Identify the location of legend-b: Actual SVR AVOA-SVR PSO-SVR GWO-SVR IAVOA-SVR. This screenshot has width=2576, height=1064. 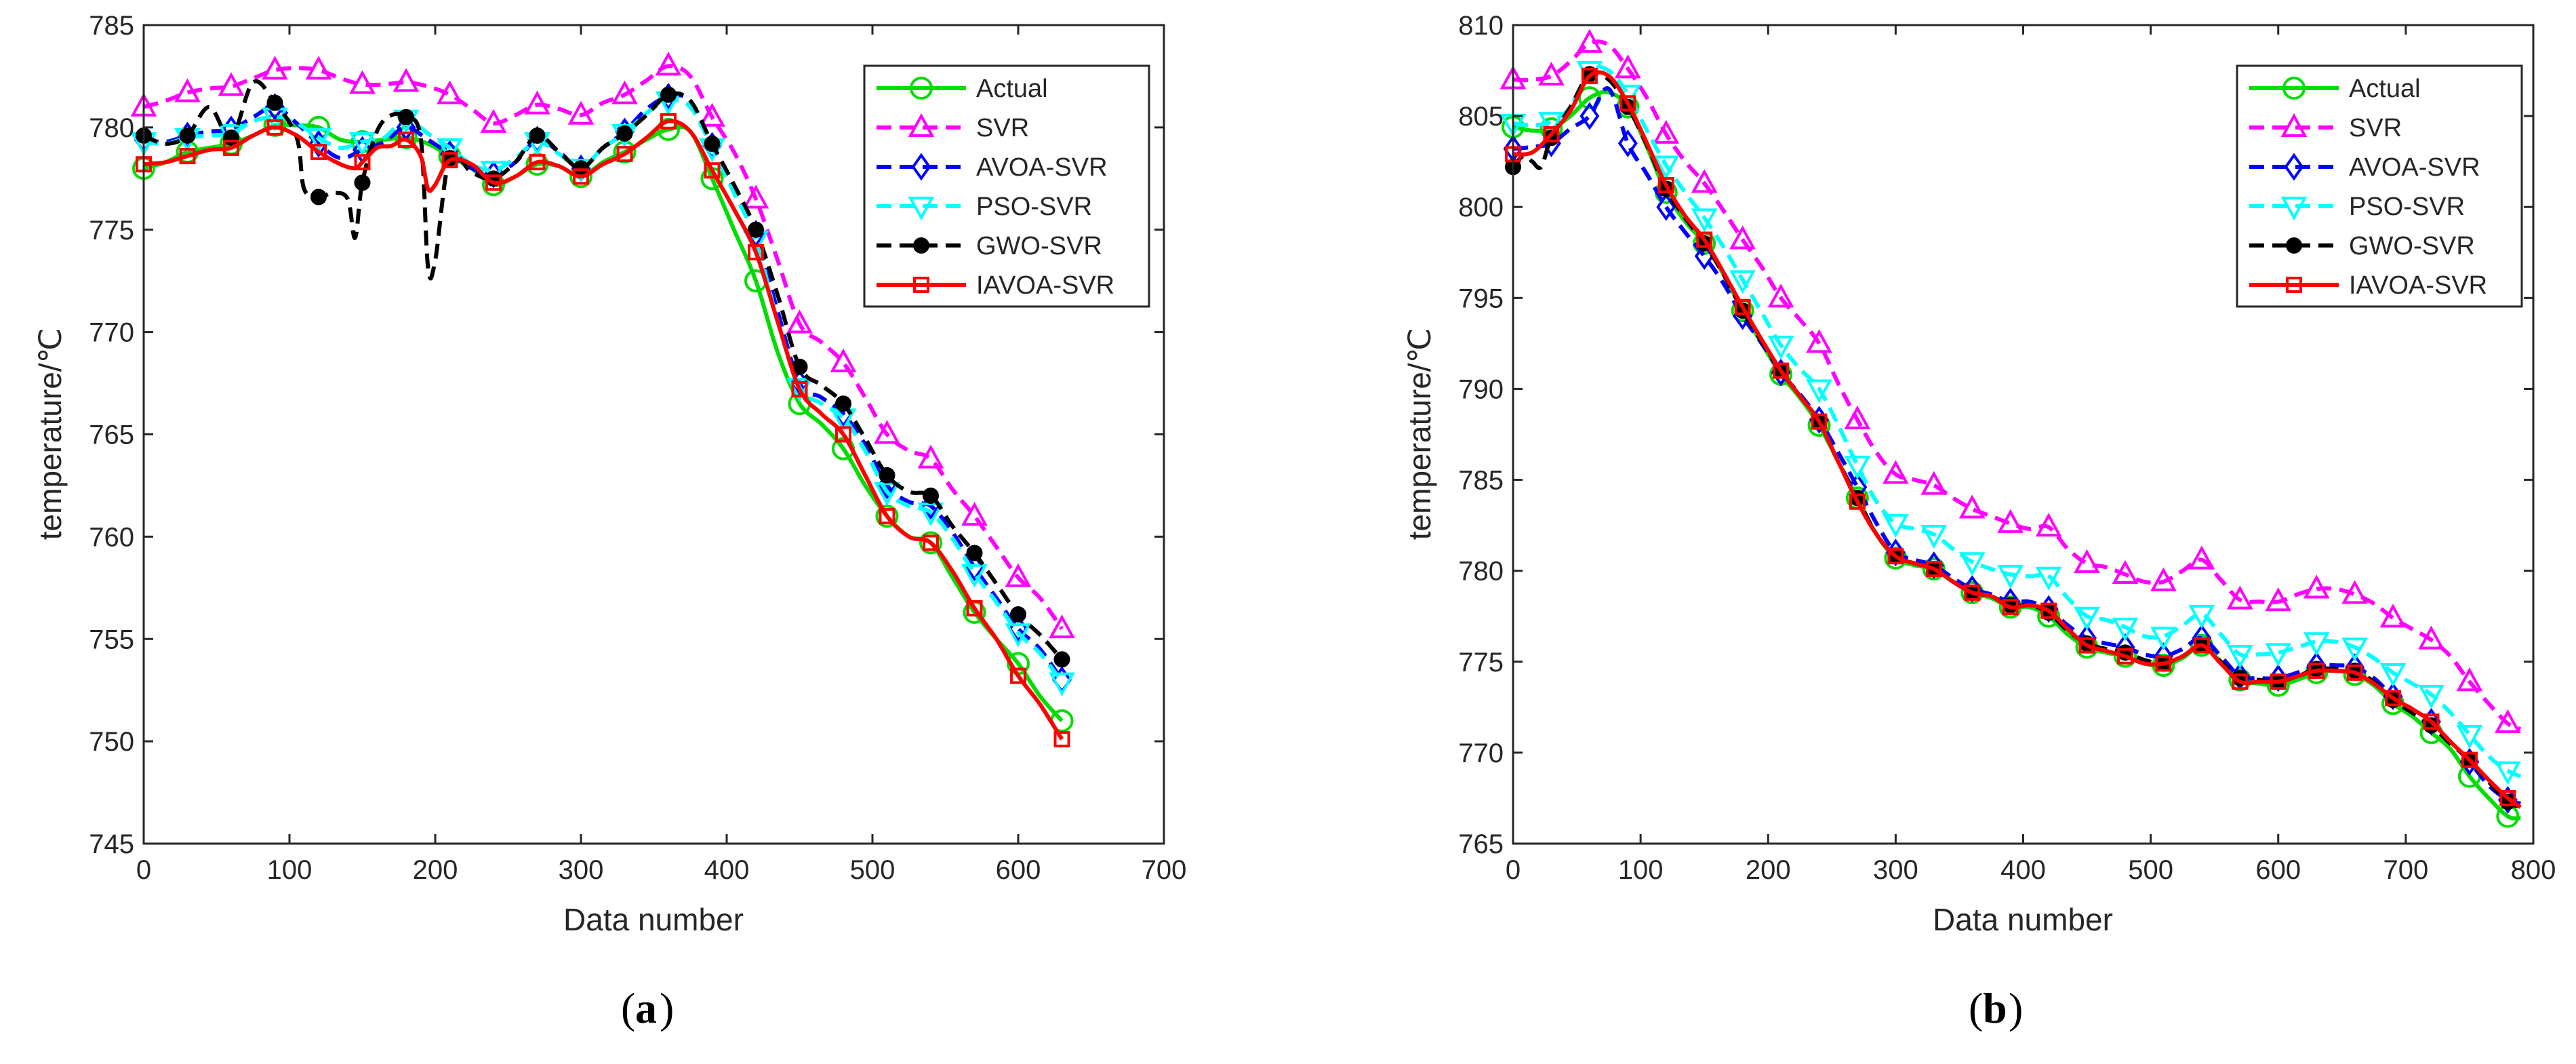
(2379, 186).